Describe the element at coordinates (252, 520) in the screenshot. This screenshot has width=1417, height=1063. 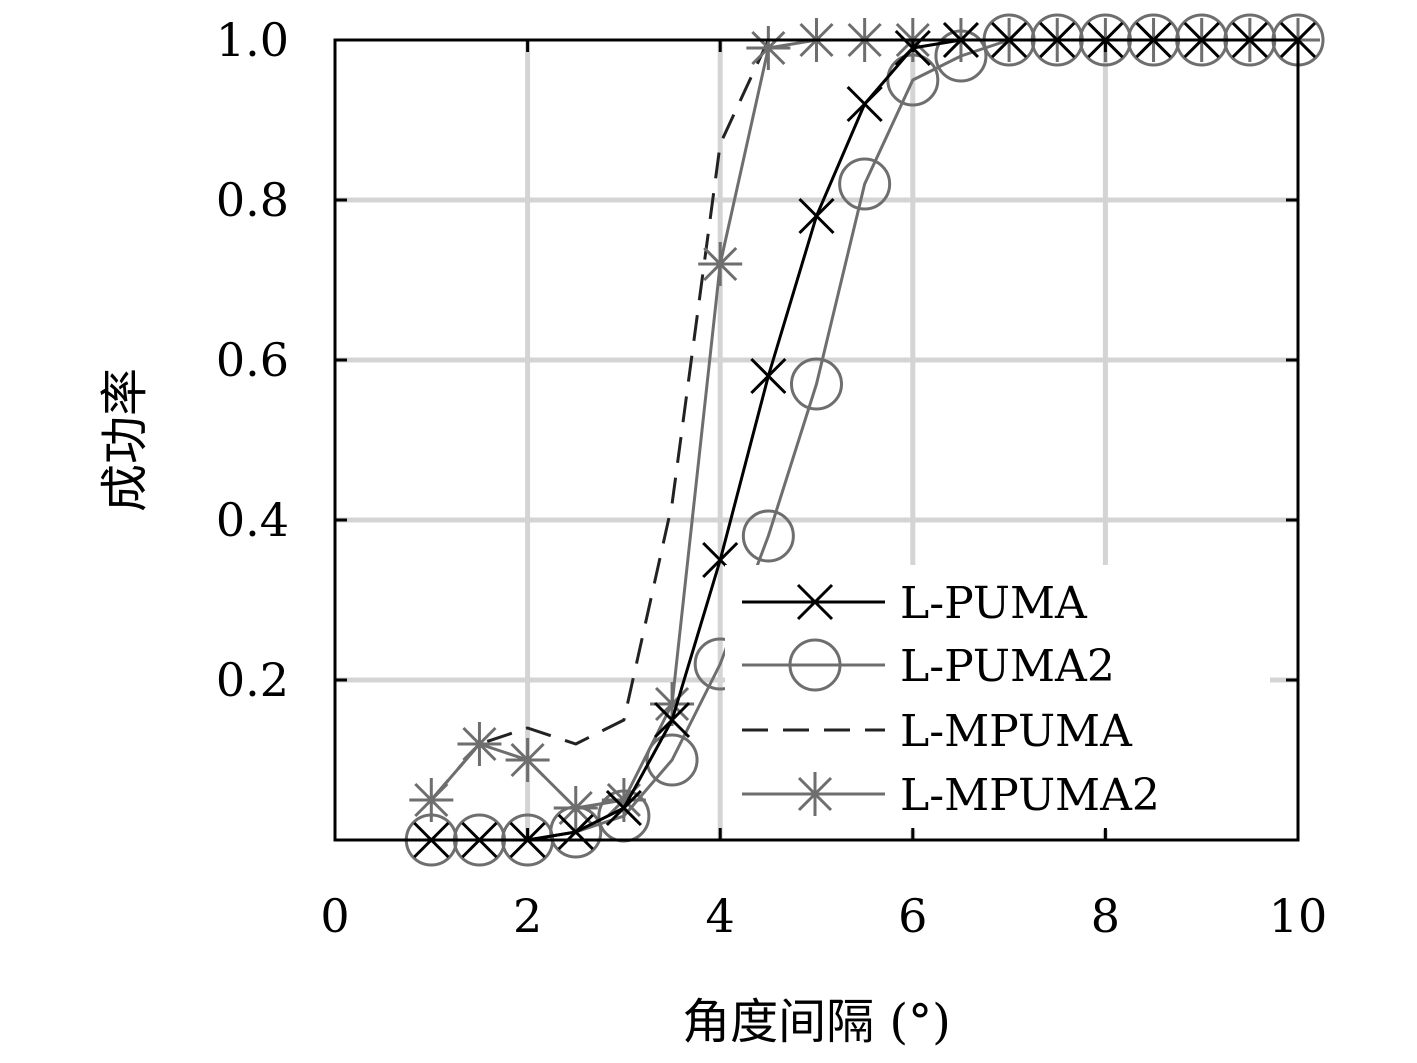
I see `y-tick-label: 0.4` at that location.